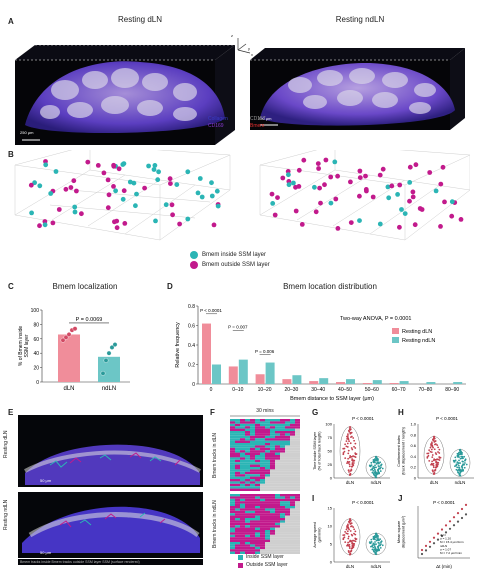 This screenshot has width=479, height=574. Describe the element at coordinates (399, 390) in the screenshot. I see `d-x-tick-label: 60–70` at that location.